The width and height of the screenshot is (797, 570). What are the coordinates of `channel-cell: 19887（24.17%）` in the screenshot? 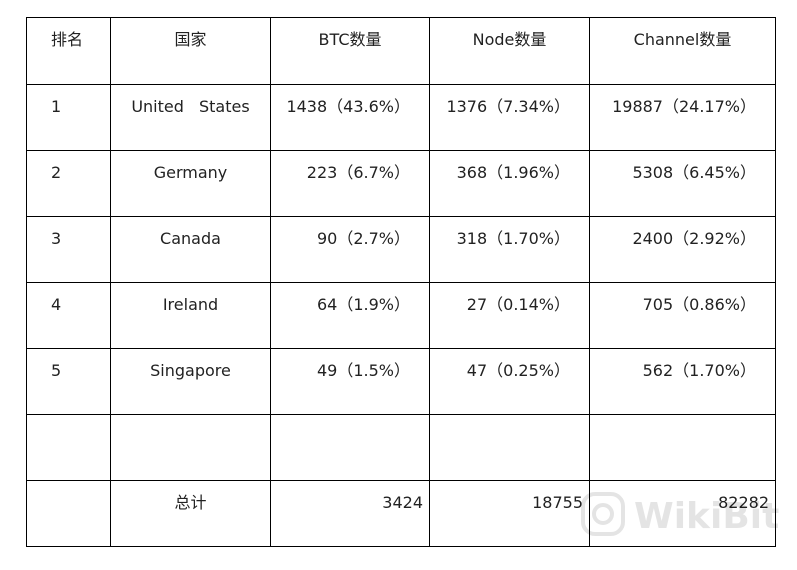 It's located at (682, 117).